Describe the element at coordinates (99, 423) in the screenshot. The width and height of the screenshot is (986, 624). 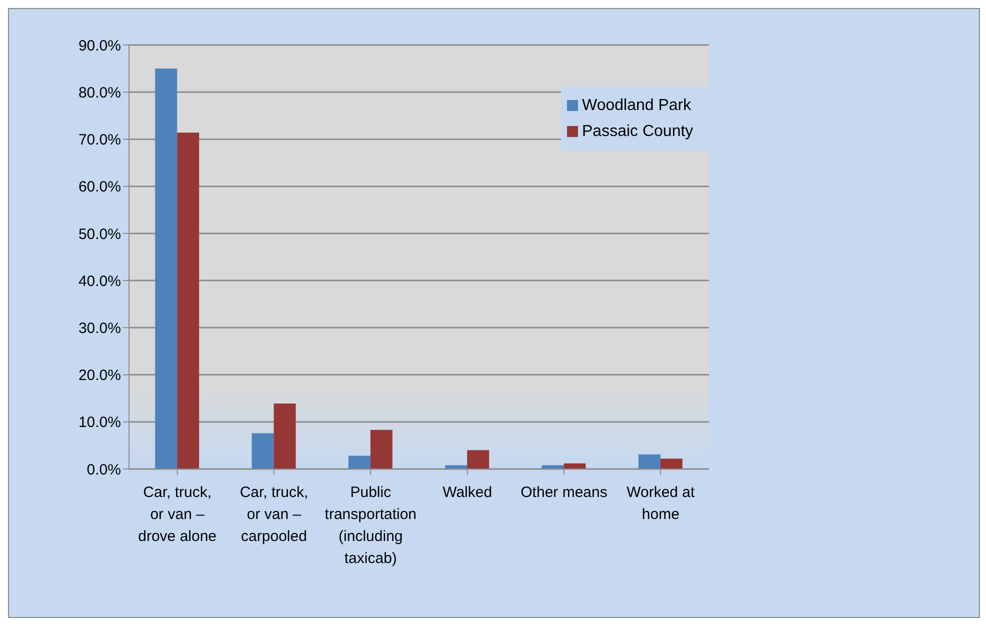
I see `y-tick-label: 10.0%` at that location.